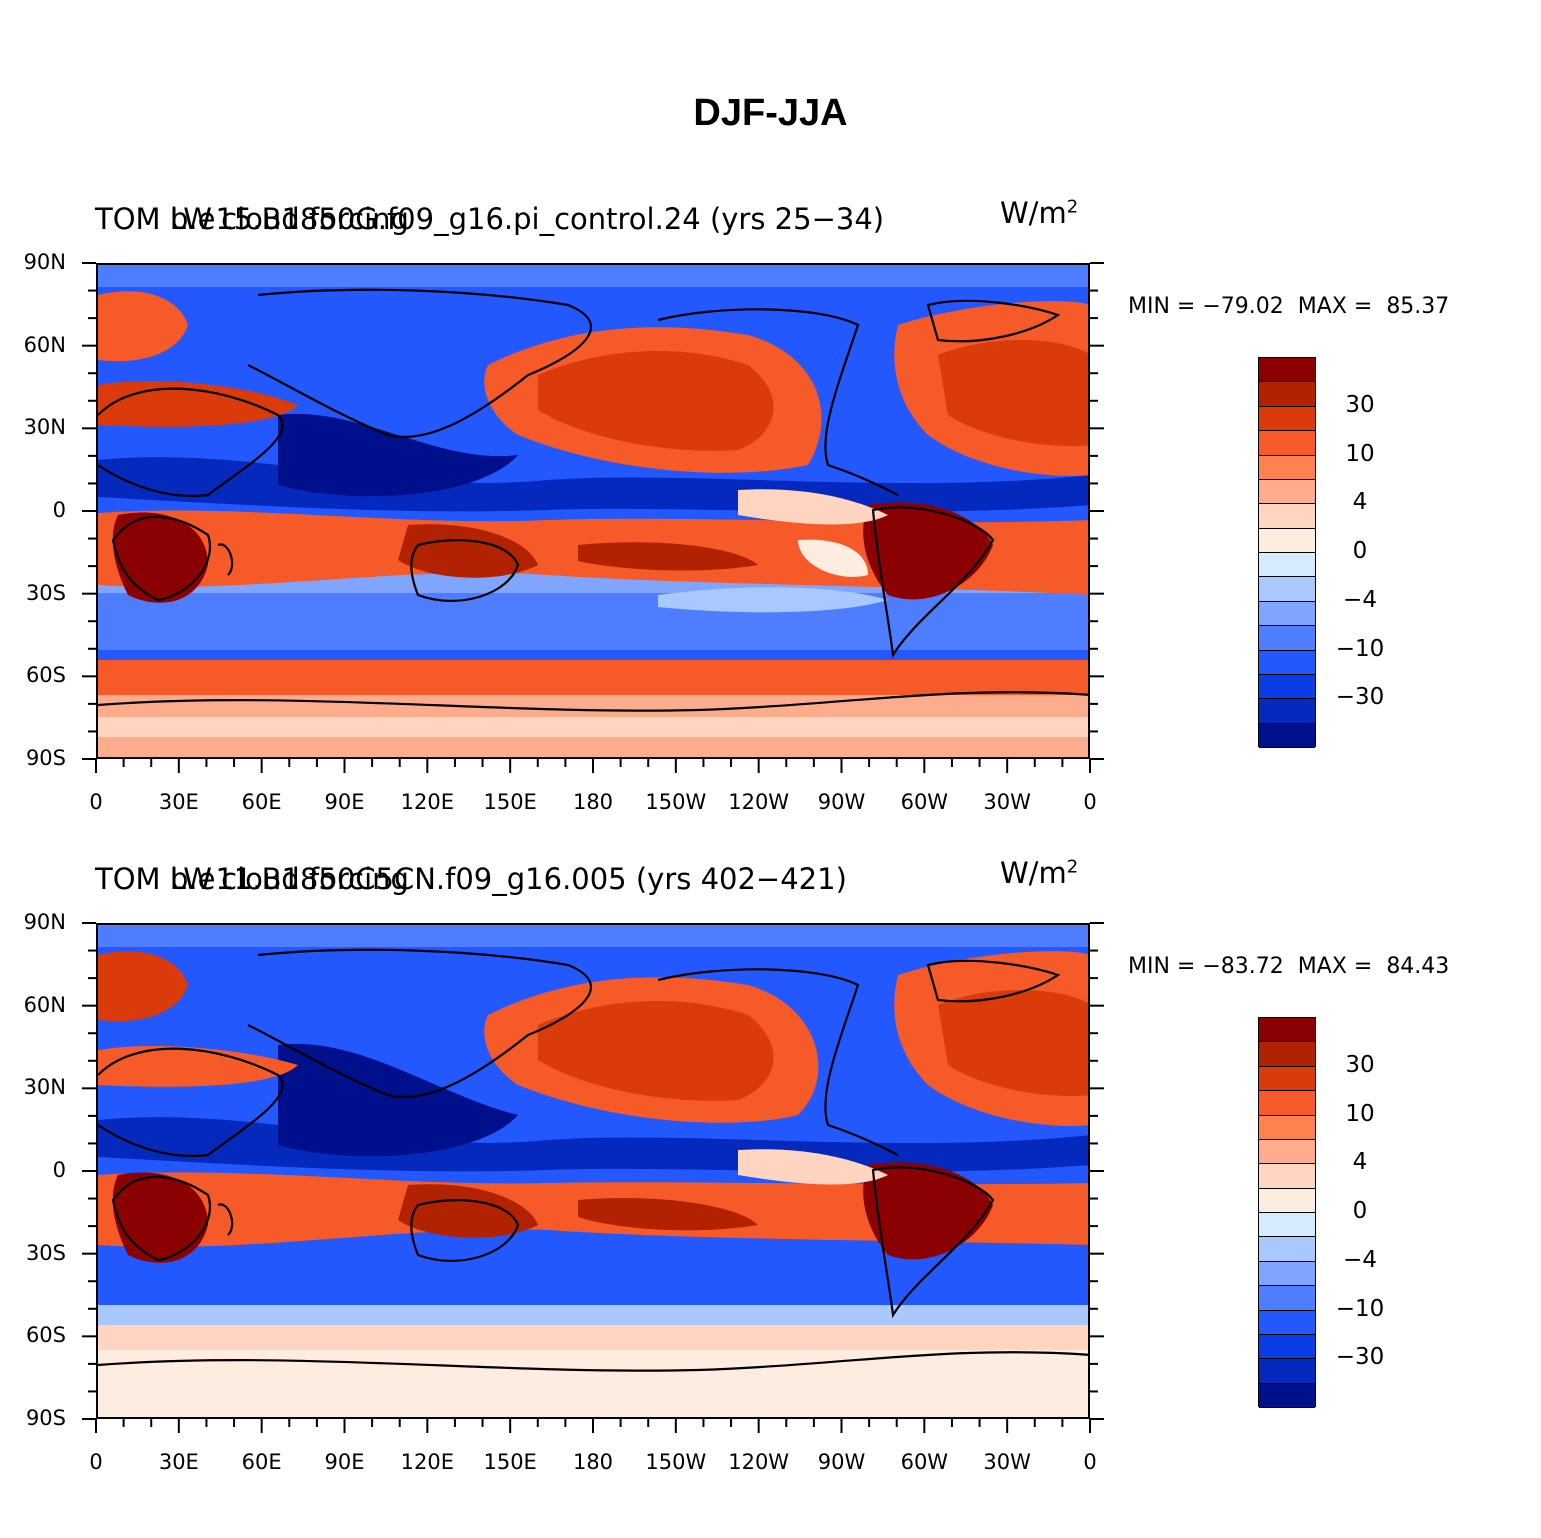  What do you see at coordinates (770, 113) in the screenshot?
I see `figure-title: DJF-JJA` at bounding box center [770, 113].